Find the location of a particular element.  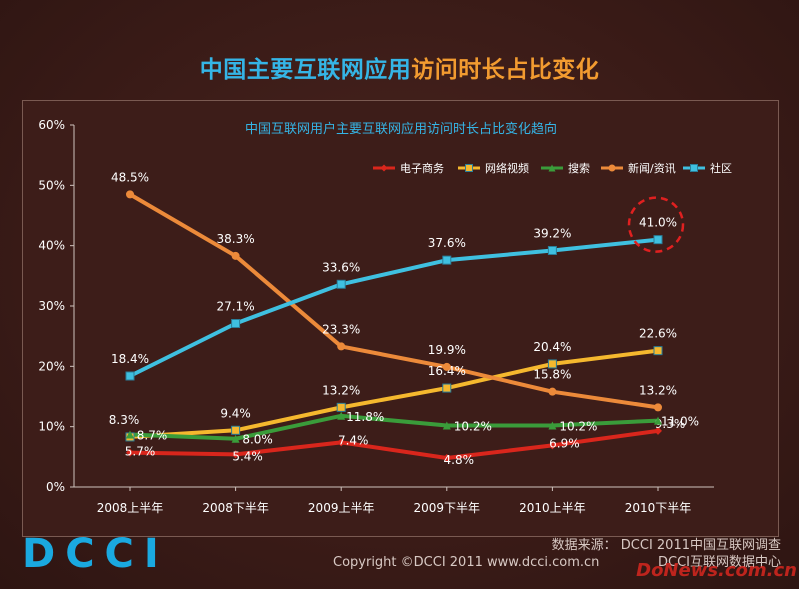

data-label: 23.3% is located at coordinates (341, 329).